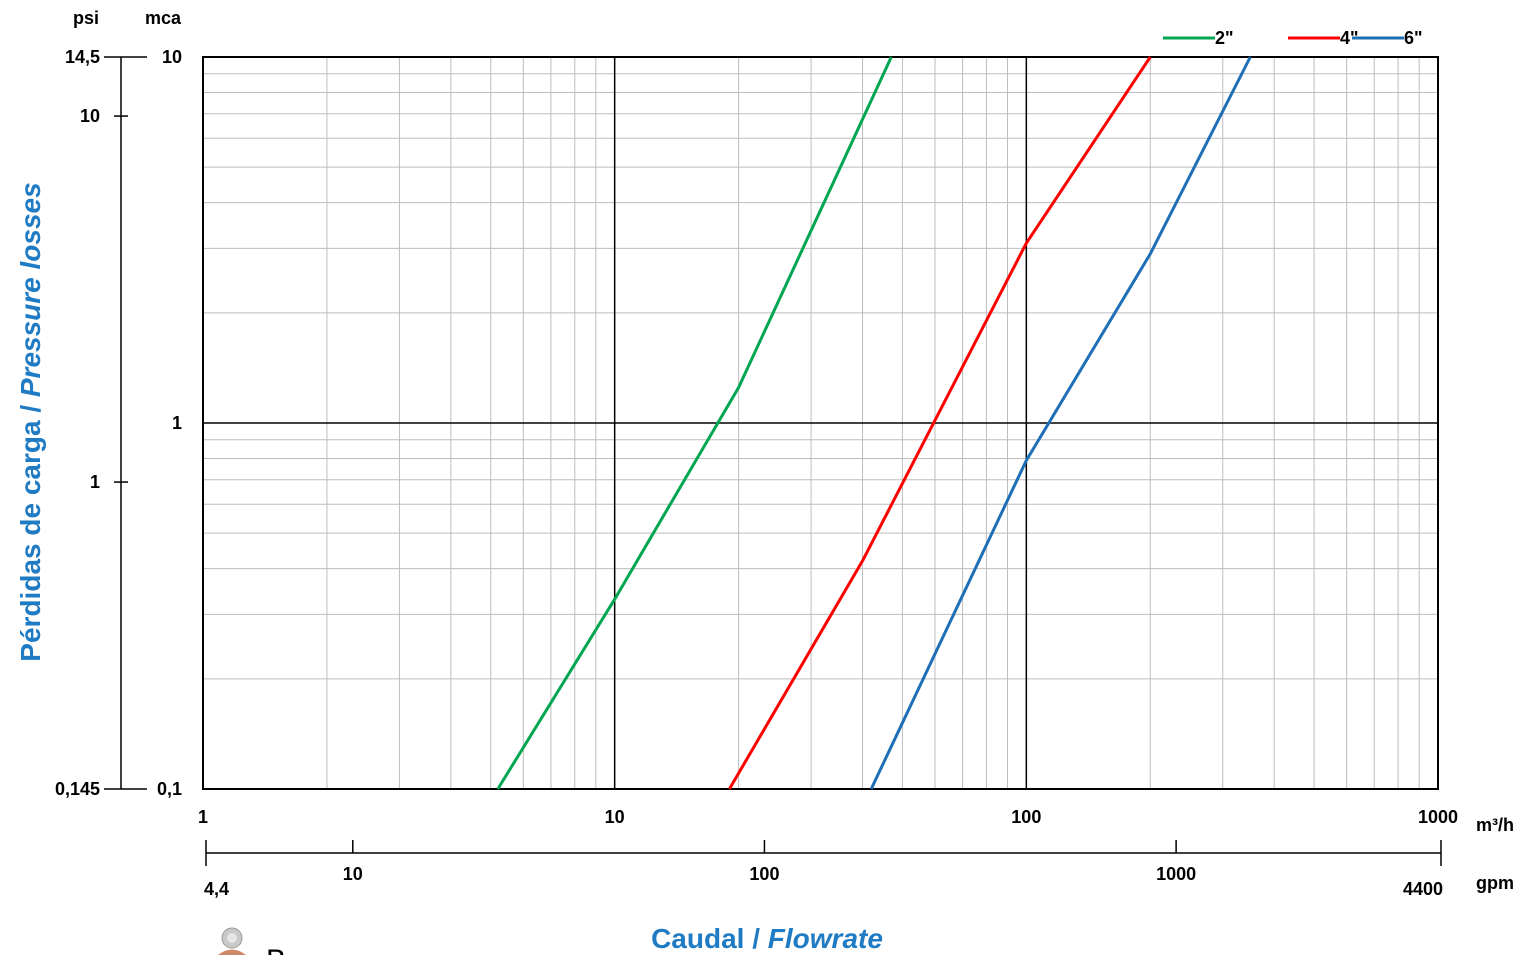  What do you see at coordinates (95, 482) in the screenshot?
I see `psi-tick-label: 1` at bounding box center [95, 482].